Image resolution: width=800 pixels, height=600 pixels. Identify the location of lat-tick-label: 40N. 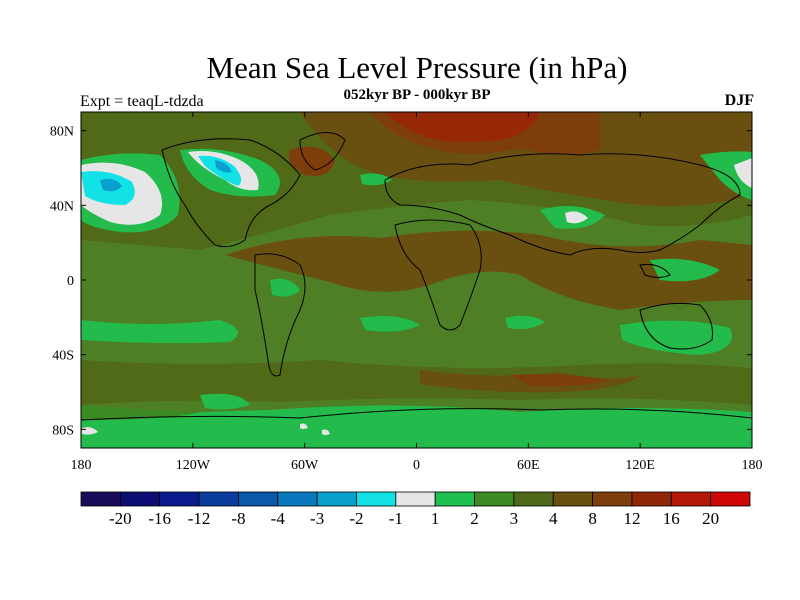
(62, 206).